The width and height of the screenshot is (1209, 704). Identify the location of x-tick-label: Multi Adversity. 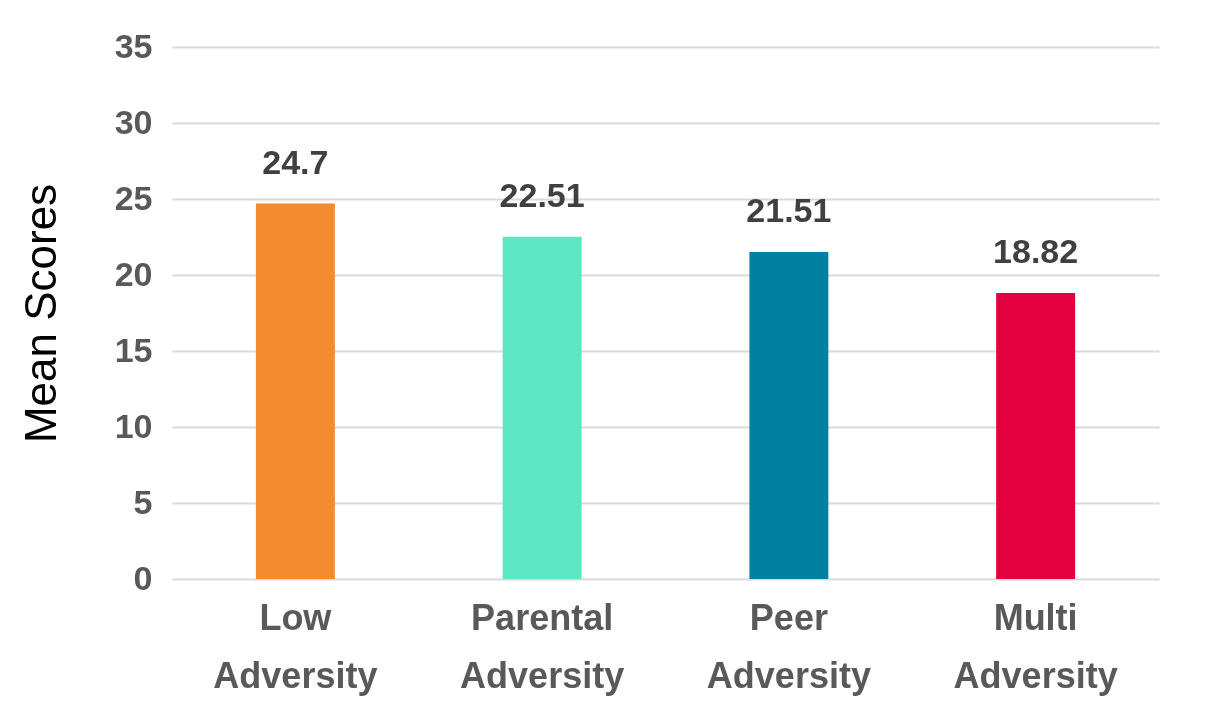
(1035, 646).